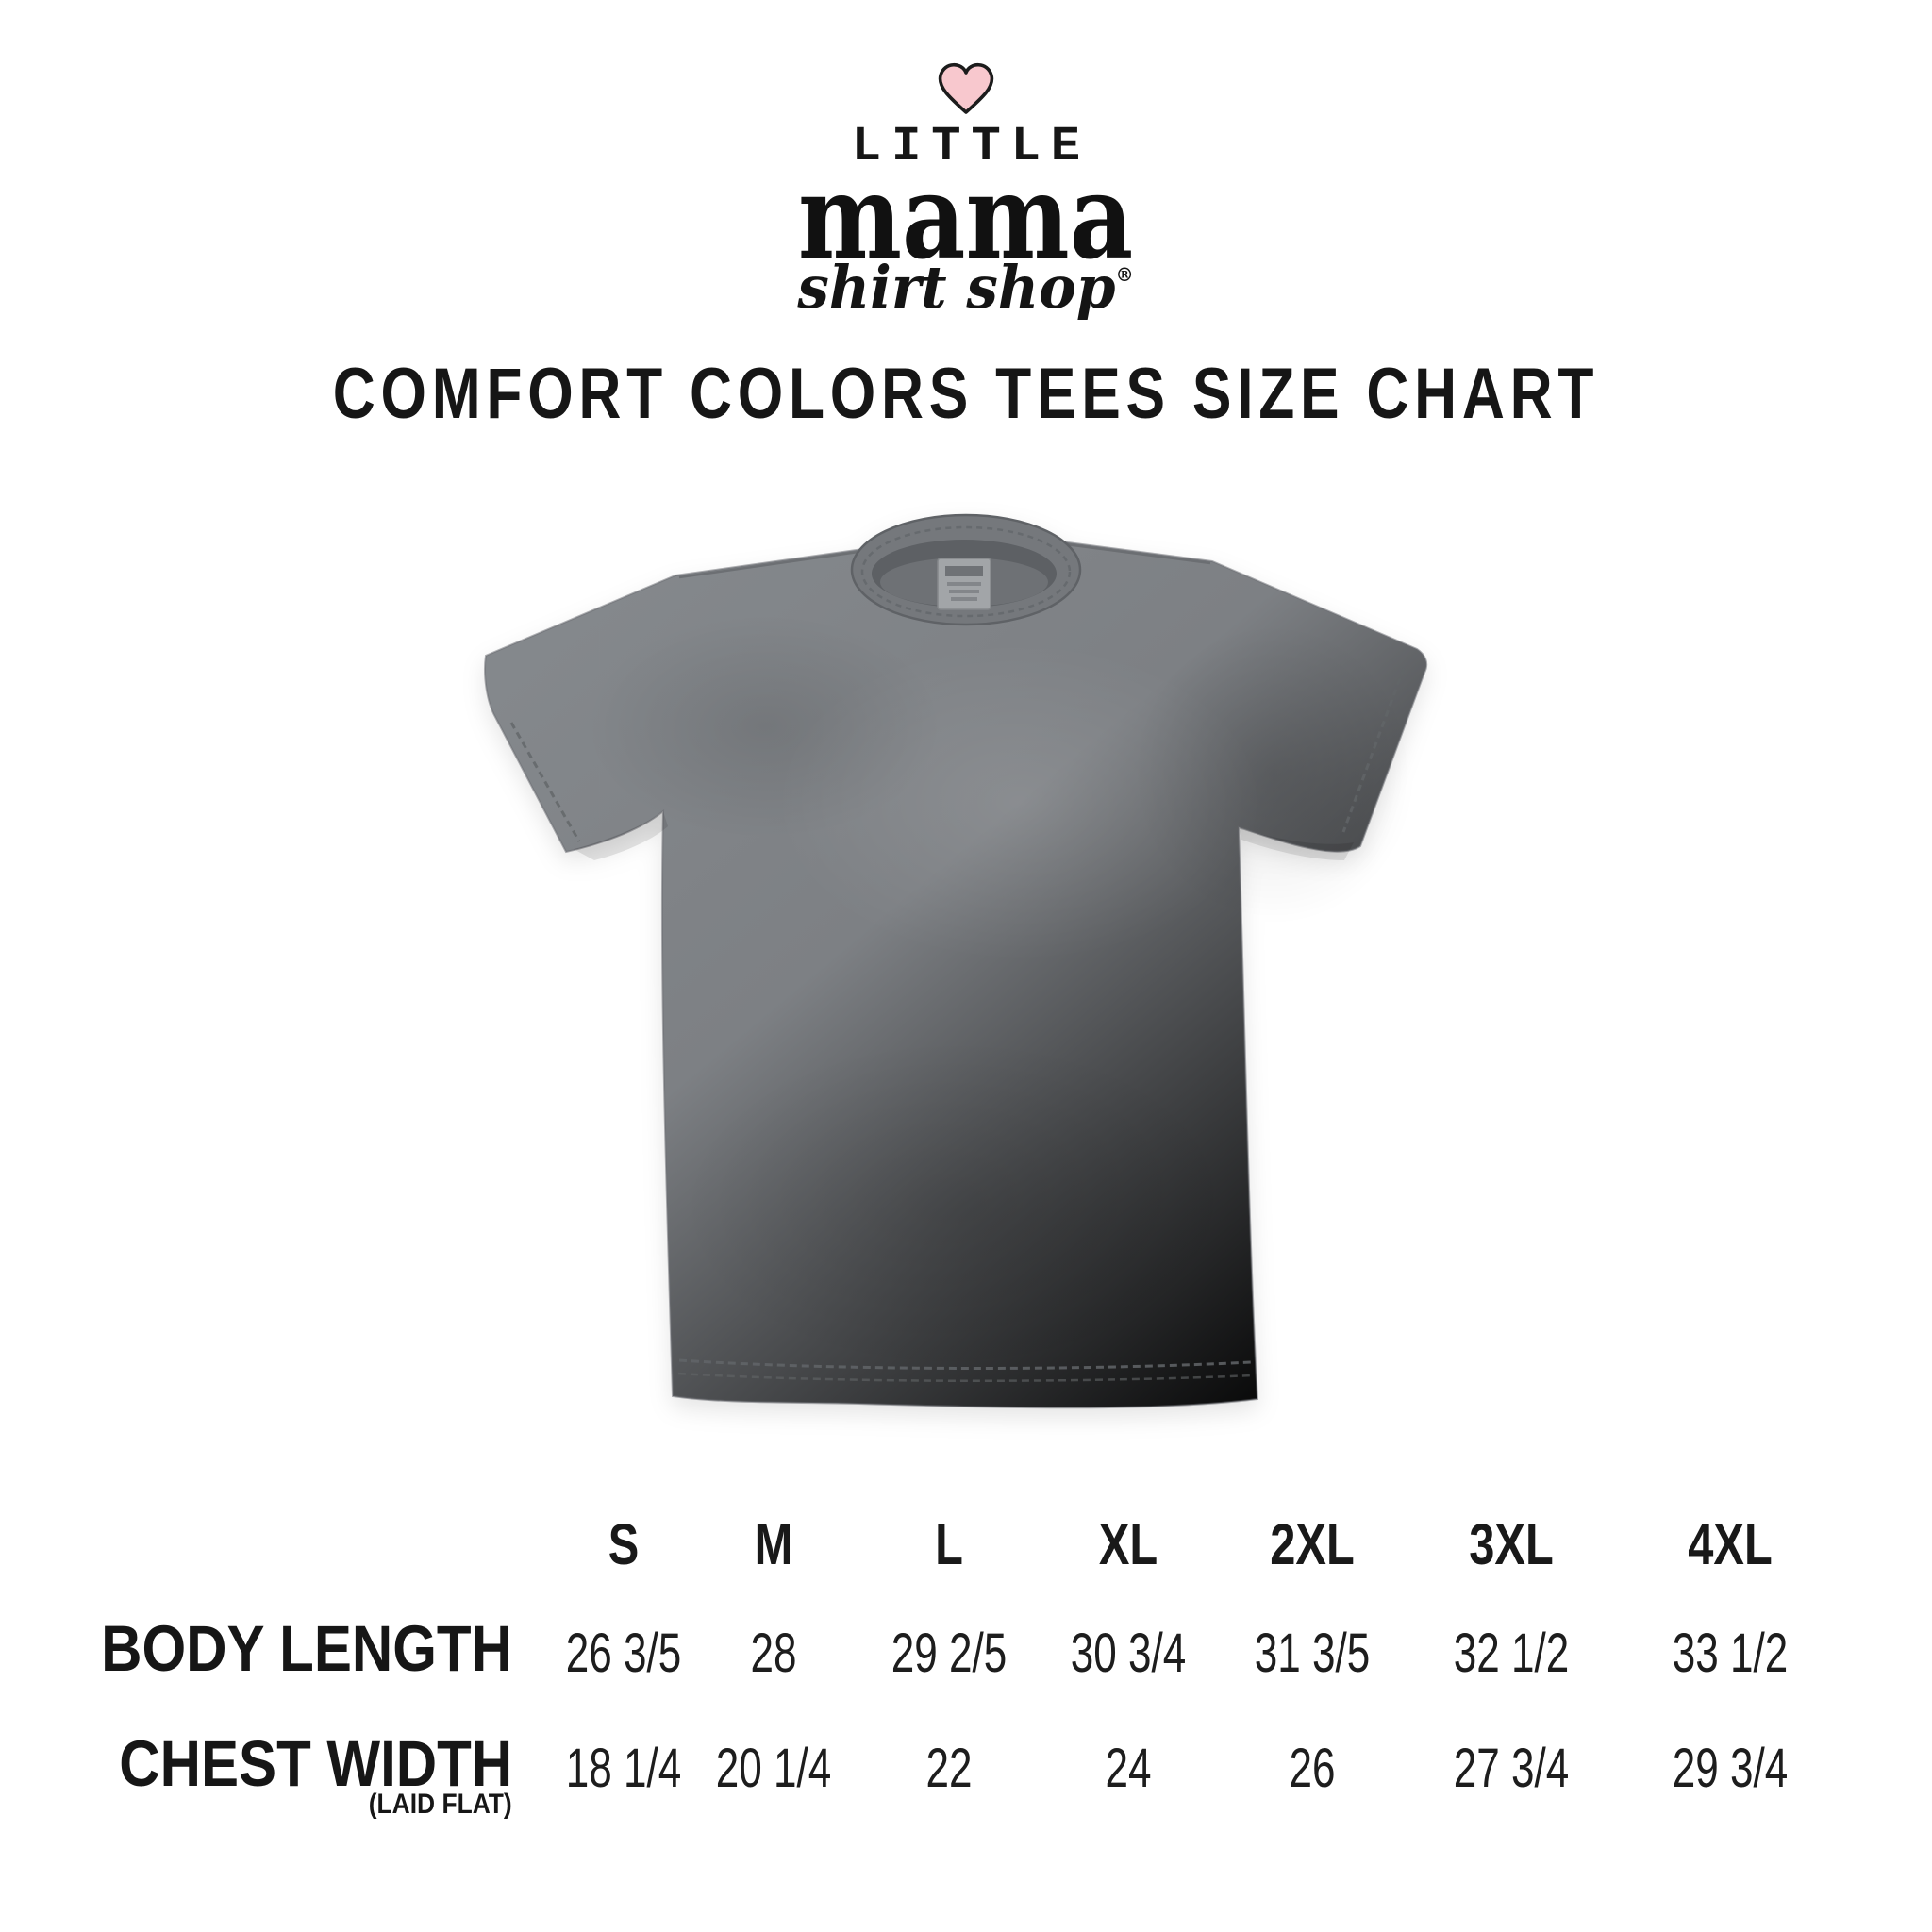 Image resolution: width=1932 pixels, height=1932 pixels. Describe the element at coordinates (971, 147) in the screenshot. I see `logo-word-little: LITTLE` at that location.